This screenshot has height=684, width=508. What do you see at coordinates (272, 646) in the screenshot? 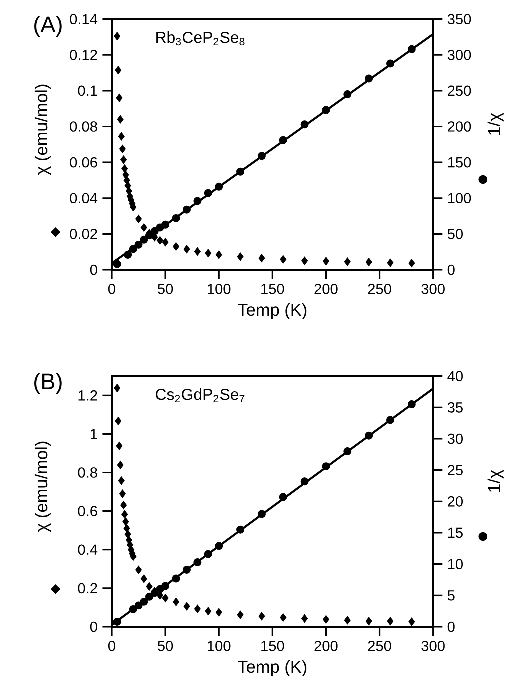
I see `x-tick-label: 150` at bounding box center [272, 646].